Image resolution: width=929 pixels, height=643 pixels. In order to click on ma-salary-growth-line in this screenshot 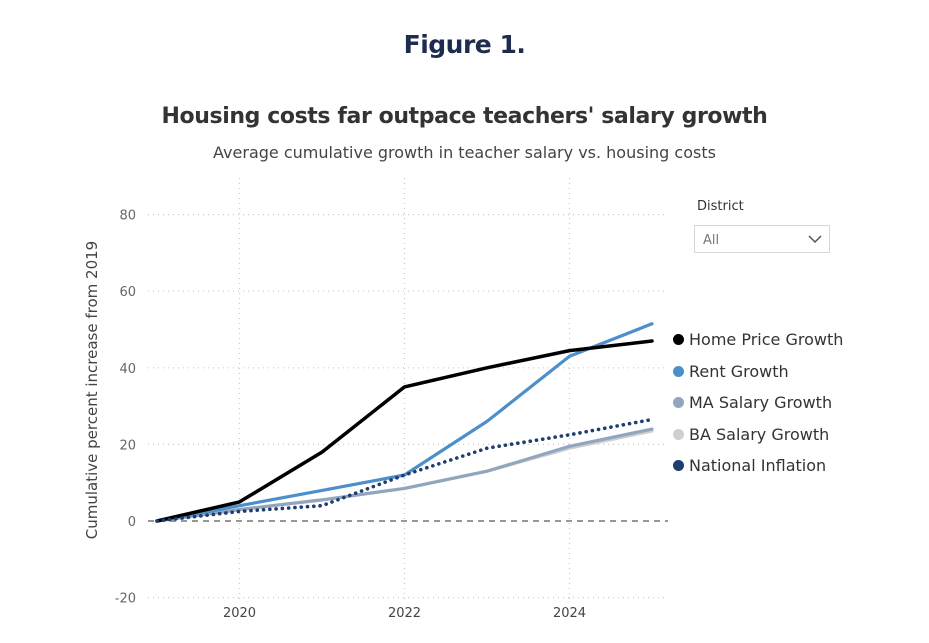, I will do `click(404, 475)`.